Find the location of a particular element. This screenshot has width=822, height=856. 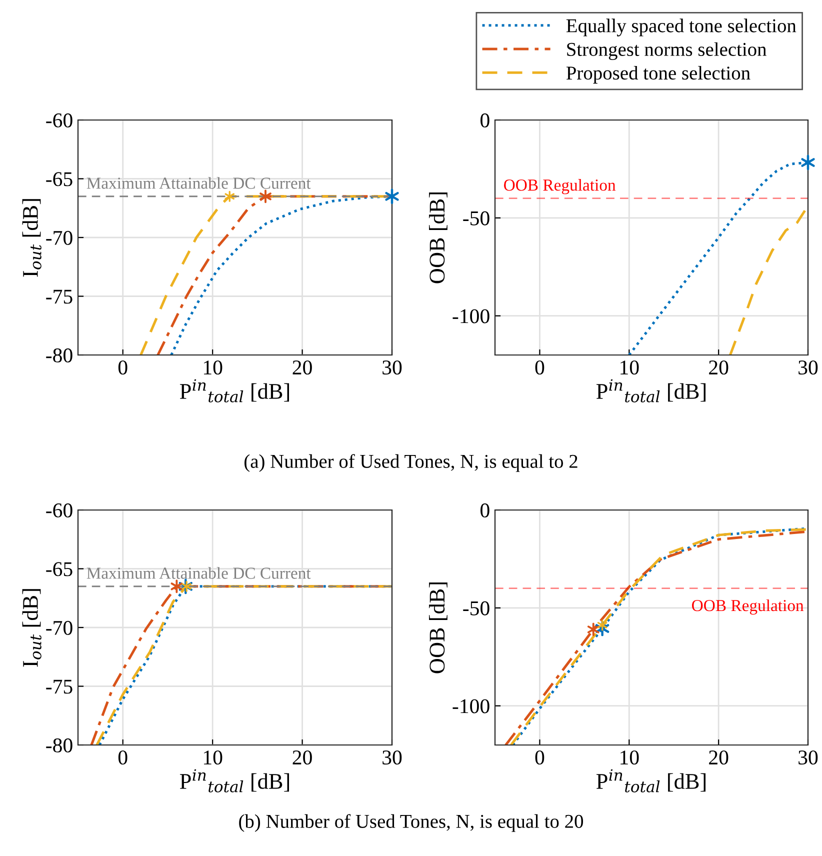

legend-label: Equally spaced tone selection is located at coordinates (681, 27).